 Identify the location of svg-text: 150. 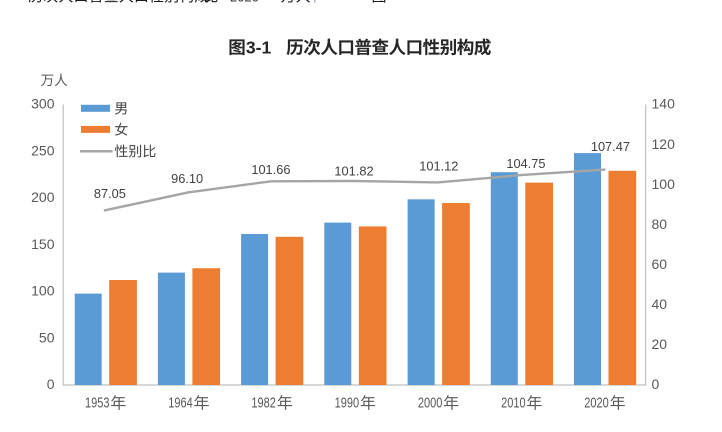
(43, 244).